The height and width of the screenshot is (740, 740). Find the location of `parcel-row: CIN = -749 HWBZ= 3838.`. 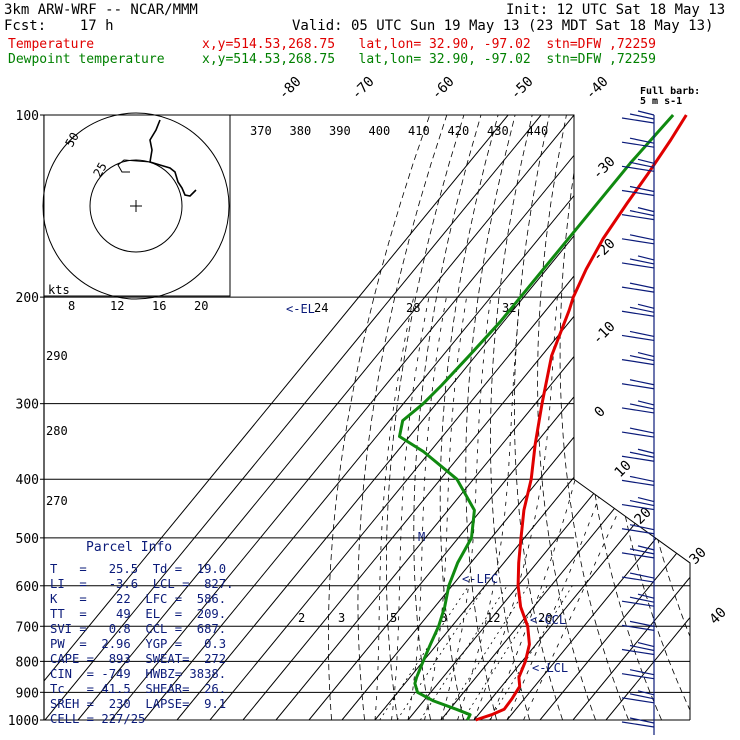

parcel-row: CIN = -749 HWBZ= 3838. is located at coordinates (138, 674).